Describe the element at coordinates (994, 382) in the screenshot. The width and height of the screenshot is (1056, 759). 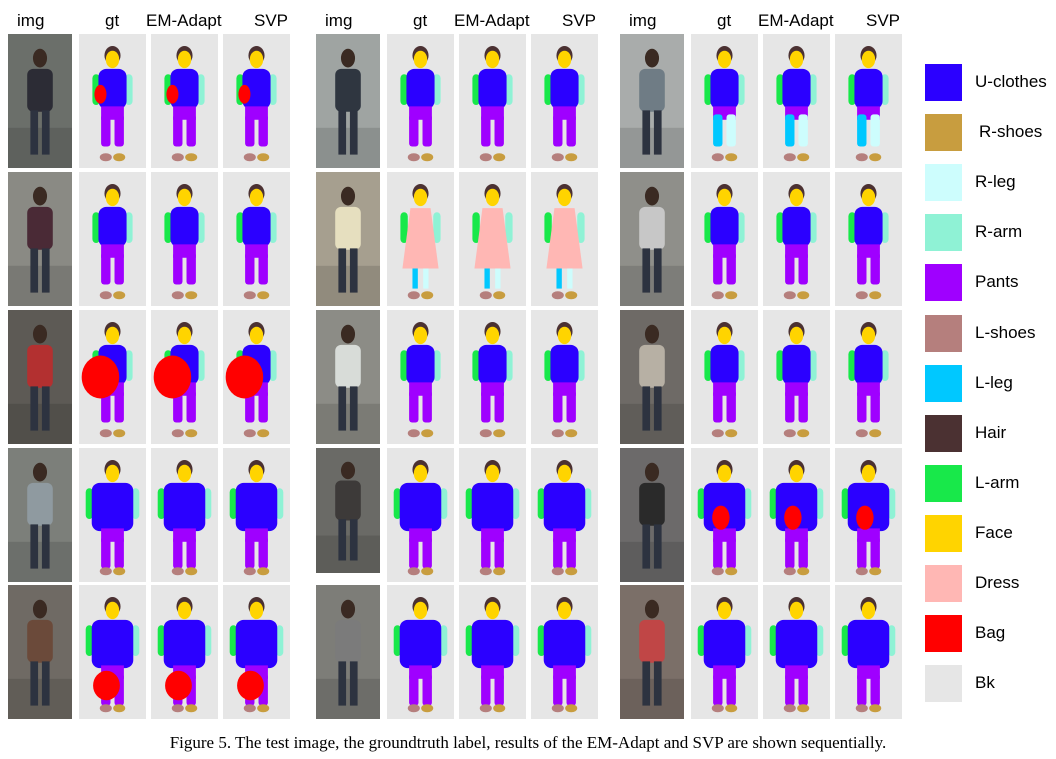
I see `legend-label: L-leg` at that location.